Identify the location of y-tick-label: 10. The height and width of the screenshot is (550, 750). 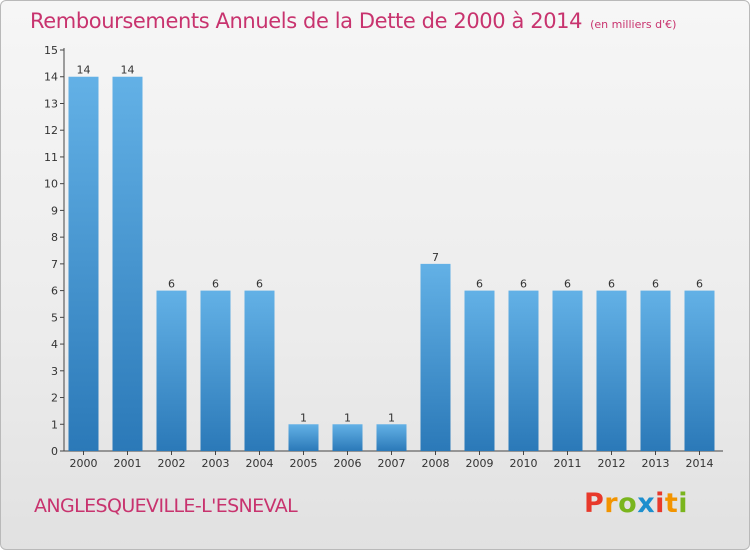
(51, 184).